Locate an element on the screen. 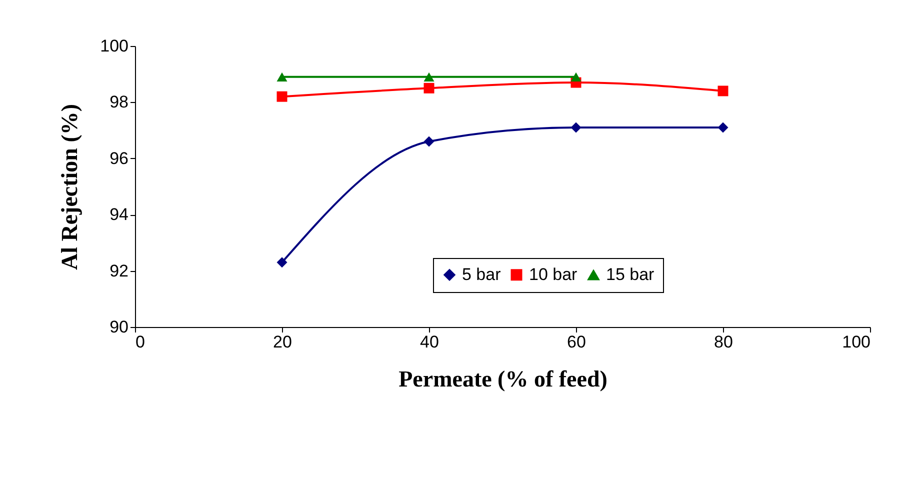 Image resolution: width=904 pixels, height=495 pixels. y-tick-label: 98 is located at coordinates (119, 102).